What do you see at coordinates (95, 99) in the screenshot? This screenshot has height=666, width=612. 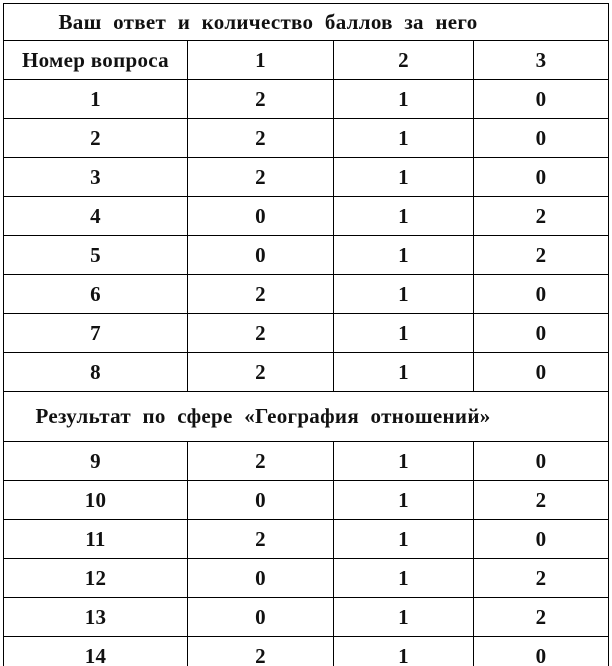 I see `cell-question-number: 1` at bounding box center [95, 99].